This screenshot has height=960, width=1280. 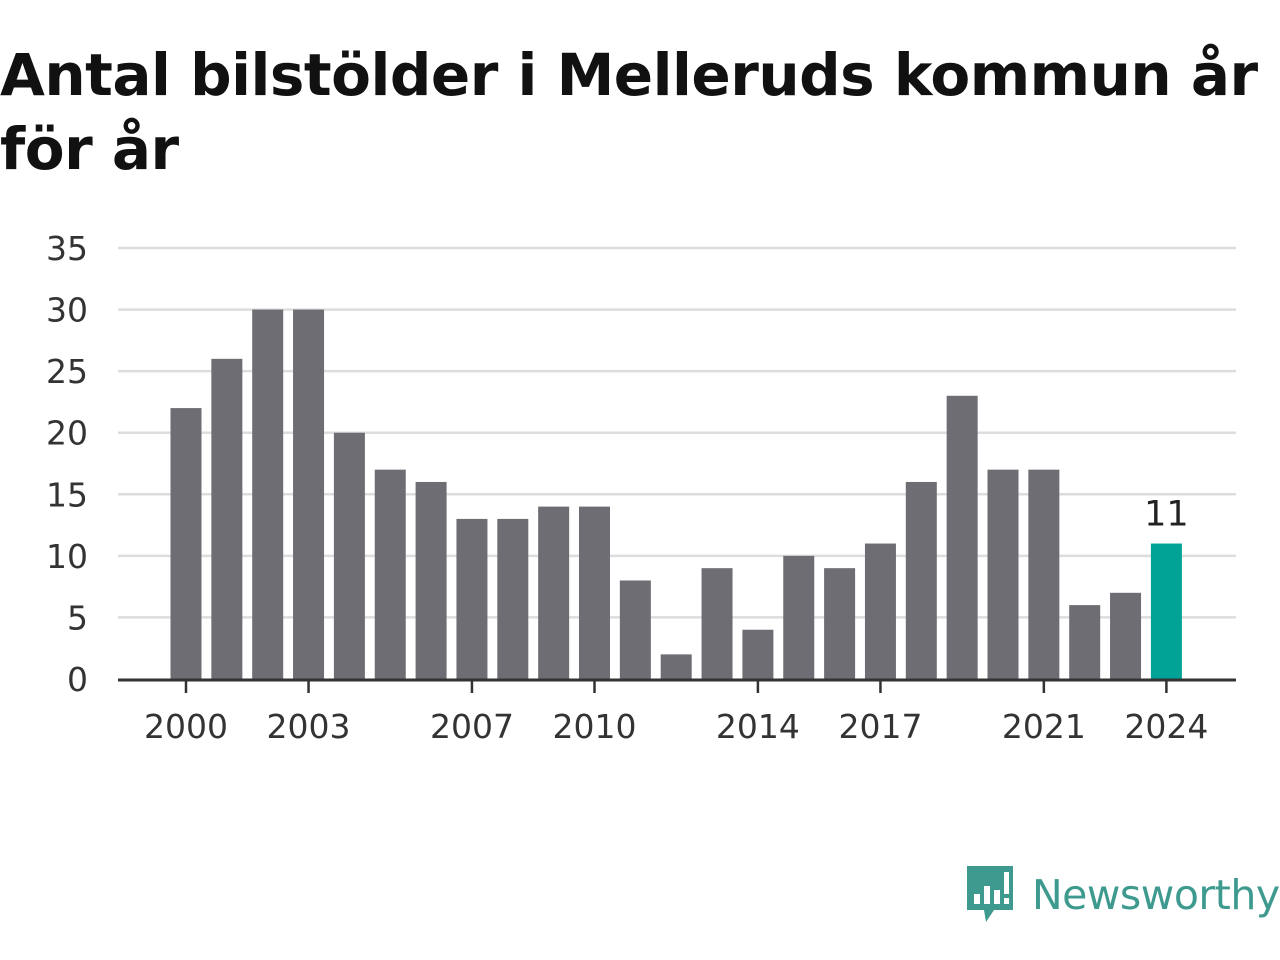 What do you see at coordinates (67, 248) in the screenshot?
I see `y-tick-label-35: 35` at bounding box center [67, 248].